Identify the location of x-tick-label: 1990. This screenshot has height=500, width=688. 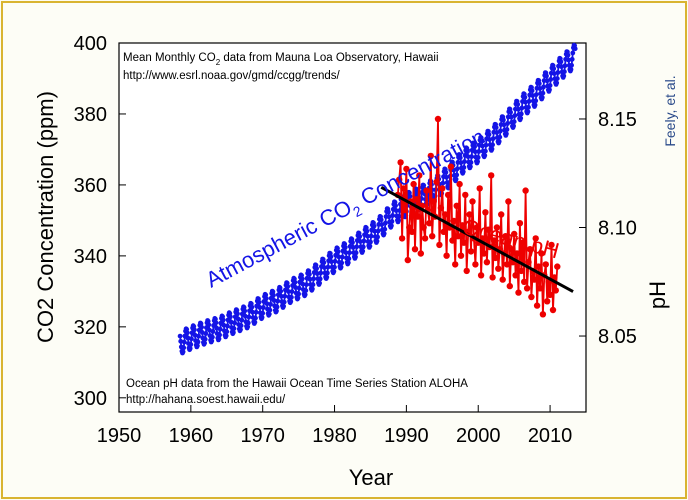
(406, 436).